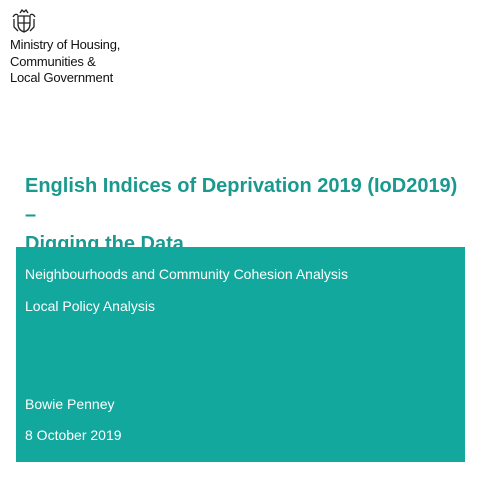  Describe the element at coordinates (24, 20) in the screenshot. I see `crest-logo` at that location.